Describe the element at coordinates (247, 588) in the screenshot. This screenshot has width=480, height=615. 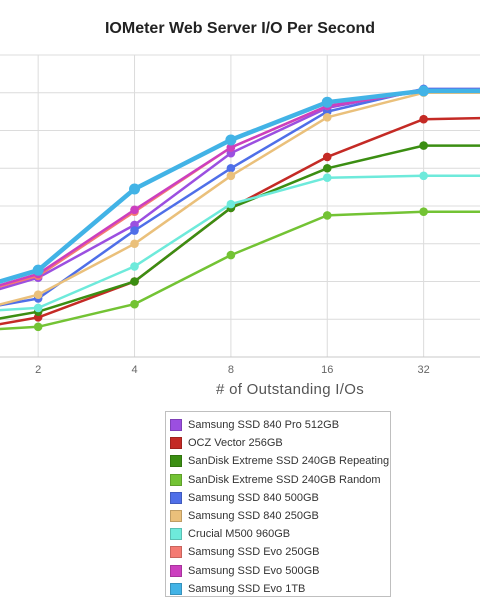
I see `legend-label: Samsung SSD Evo 1TB` at that location.